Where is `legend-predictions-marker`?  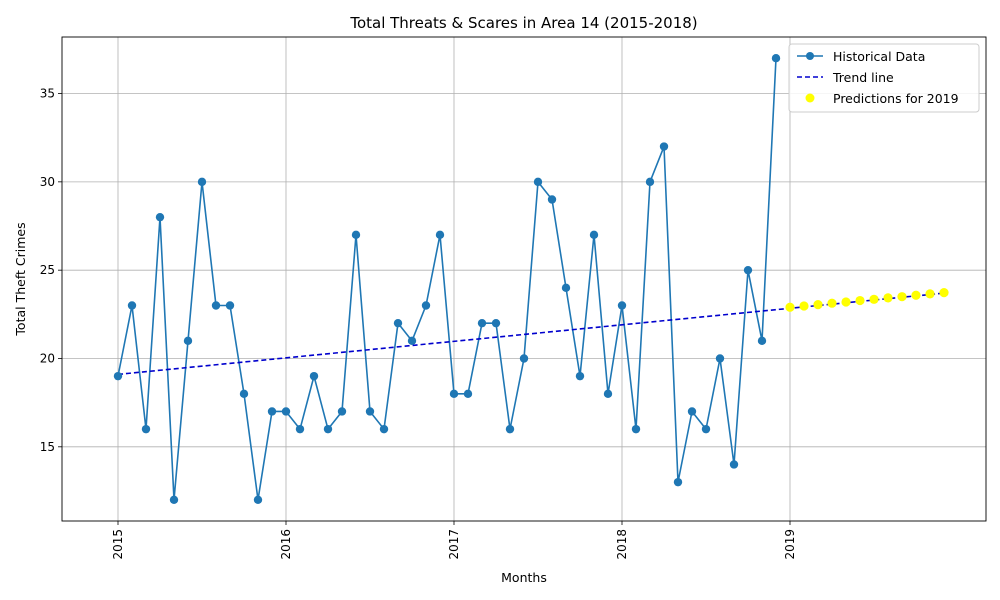 legend-predictions-marker is located at coordinates (810, 98).